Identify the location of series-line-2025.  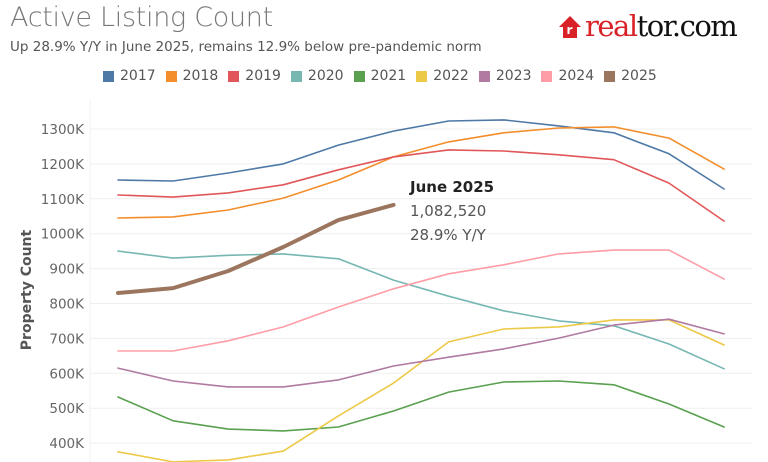
(256, 248).